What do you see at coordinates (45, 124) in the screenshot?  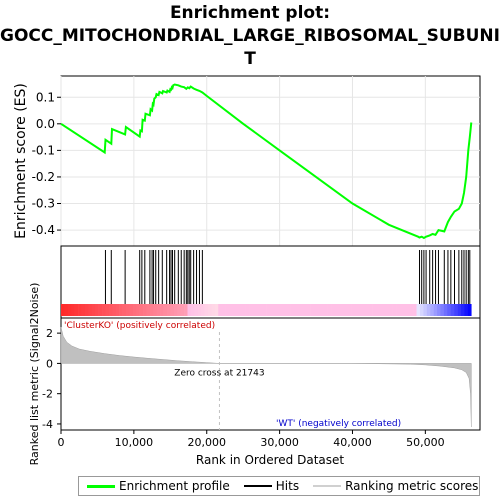 I see `es-tick-label: 0.0` at bounding box center [45, 124].